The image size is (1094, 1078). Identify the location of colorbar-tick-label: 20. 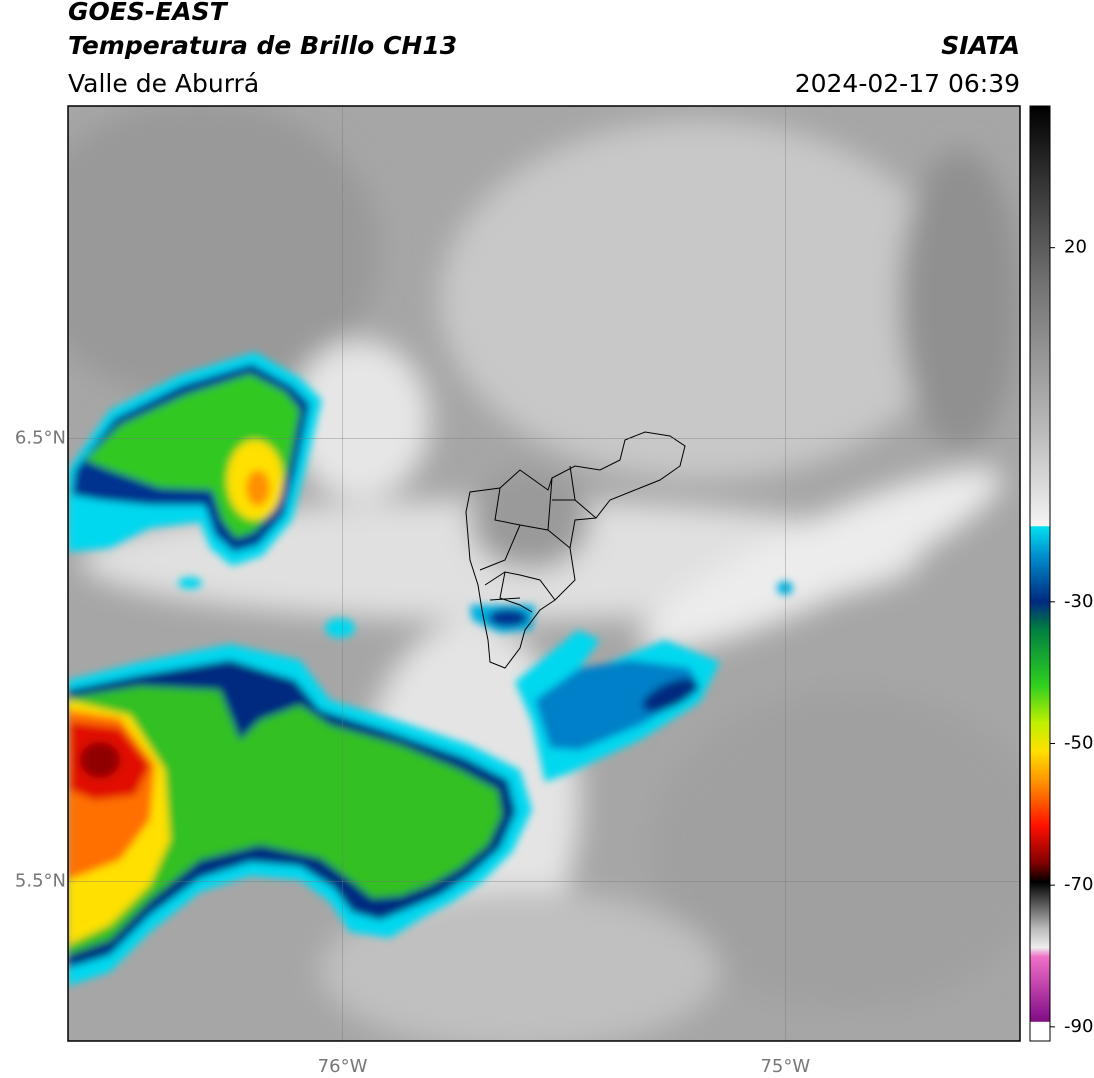
(1075, 247).